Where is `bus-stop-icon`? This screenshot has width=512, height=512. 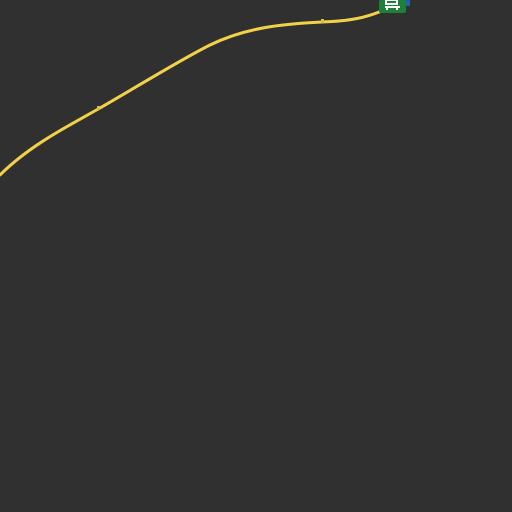
bus-stop-icon is located at coordinates (392, 5).